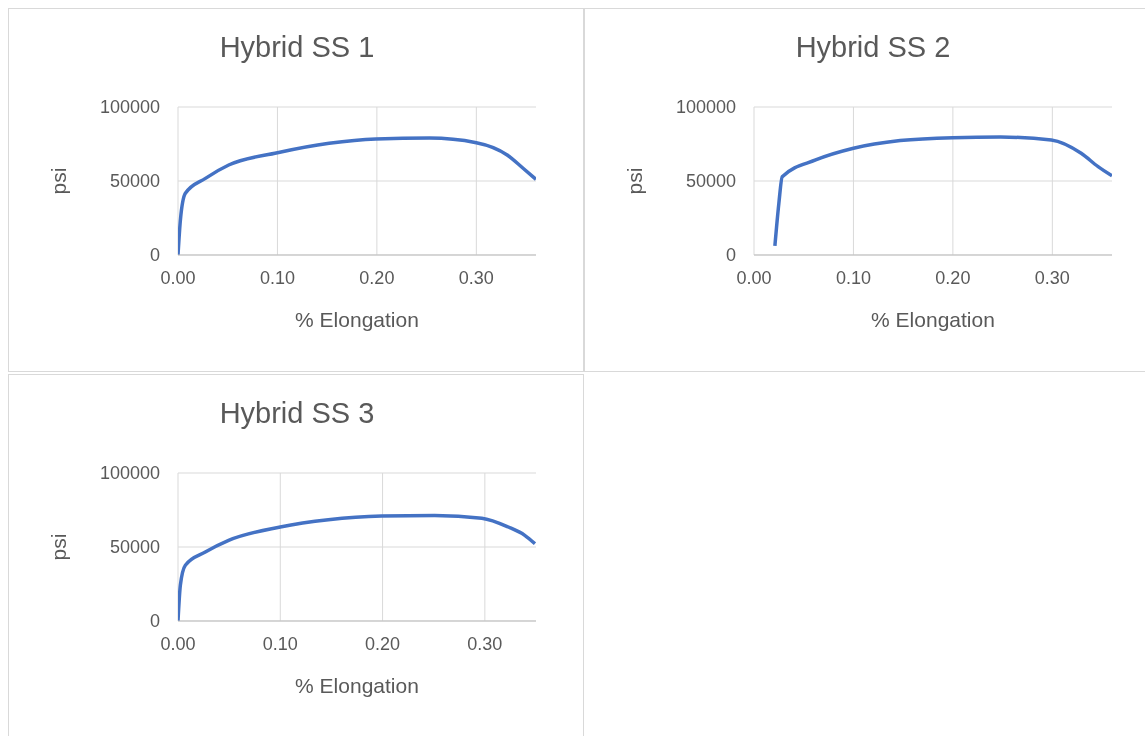  Describe the element at coordinates (873, 47) in the screenshot. I see `chart-title: Hybrid SS 2` at that location.